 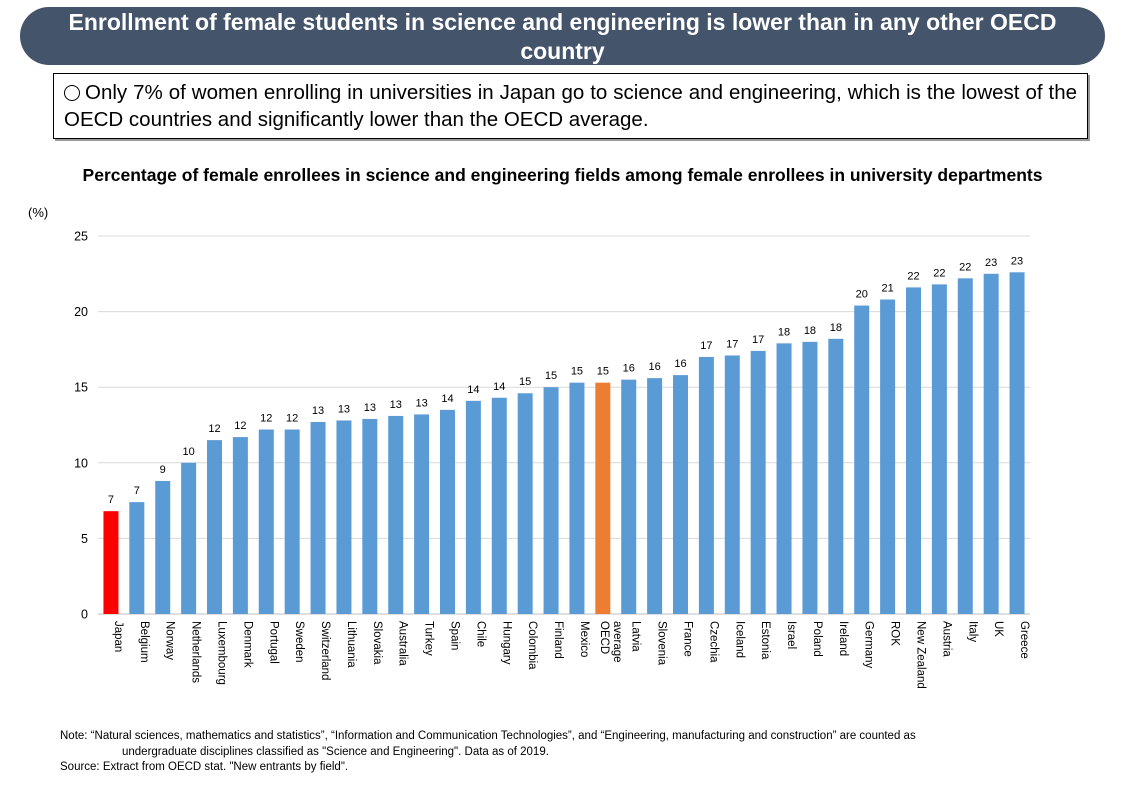 What do you see at coordinates (713, 642) in the screenshot?
I see `x-tick-label: Czechia` at bounding box center [713, 642].